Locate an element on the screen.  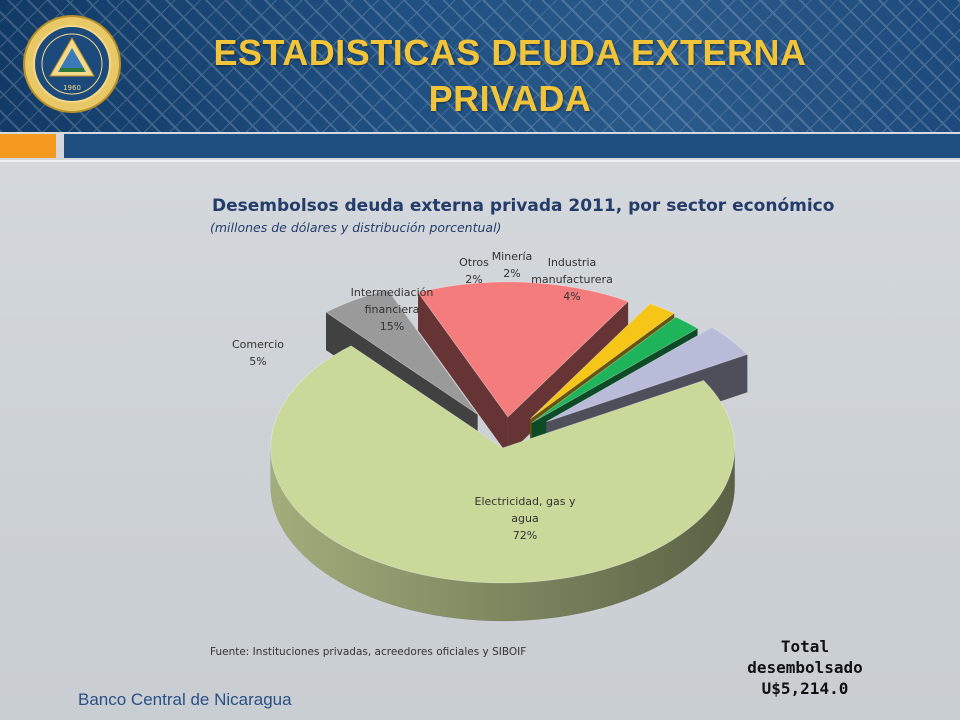
accent-bar is located at coordinates (480, 147).